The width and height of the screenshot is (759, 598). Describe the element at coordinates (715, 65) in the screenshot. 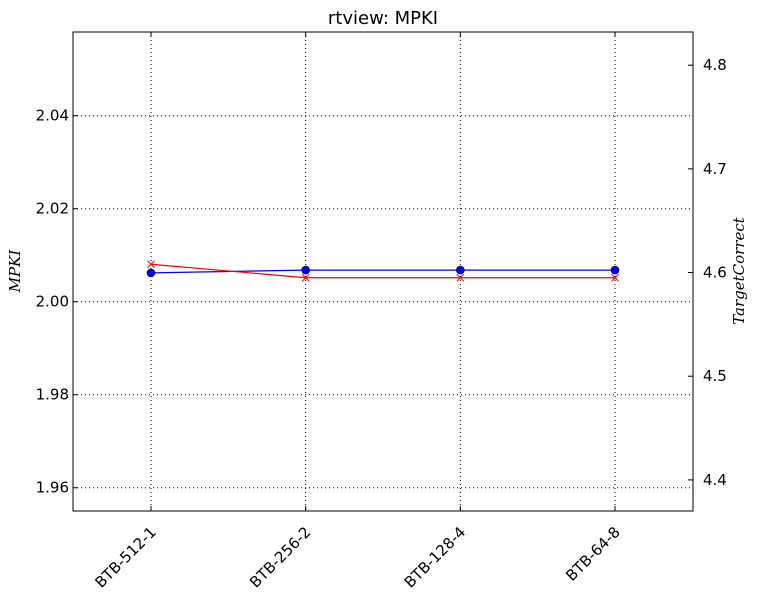

I see `y2-tick-label: 4.8` at that location.